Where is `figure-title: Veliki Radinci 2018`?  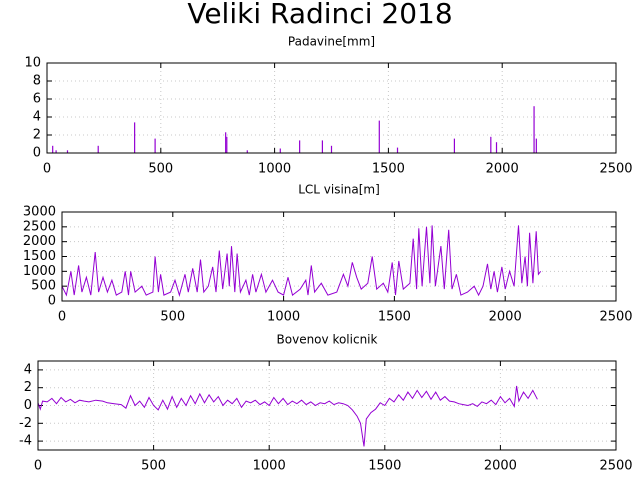
figure-title: Veliki Radinci 2018 is located at coordinates (319, 15).